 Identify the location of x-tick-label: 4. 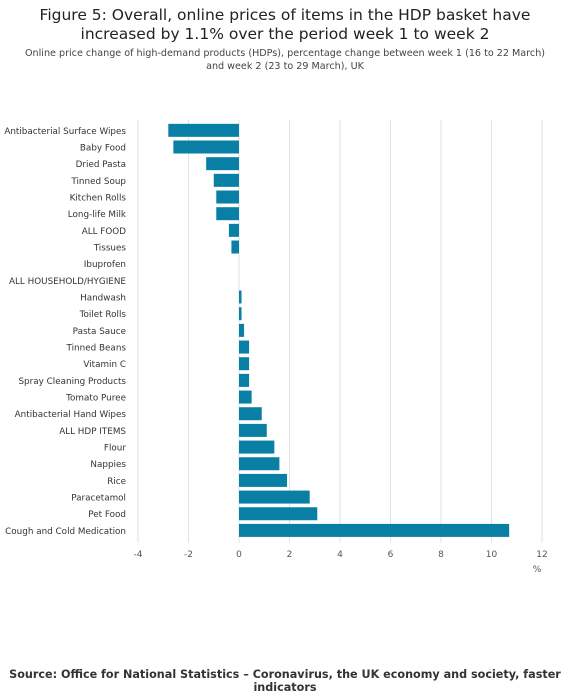
(340, 555).